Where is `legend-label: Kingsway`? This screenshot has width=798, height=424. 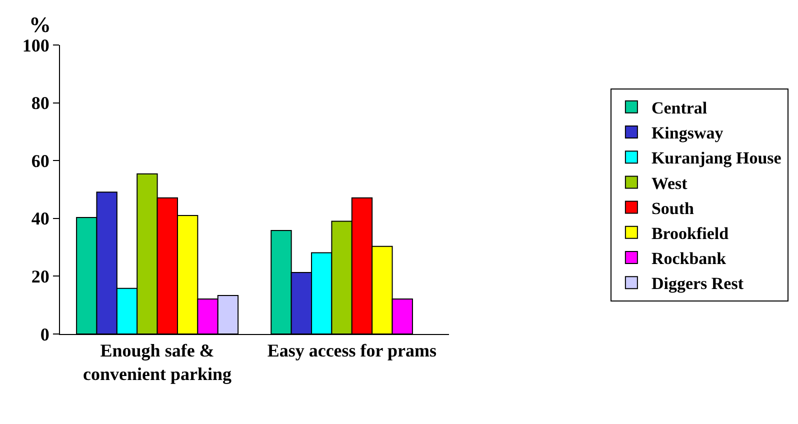 legend-label: Kingsway is located at coordinates (687, 133).